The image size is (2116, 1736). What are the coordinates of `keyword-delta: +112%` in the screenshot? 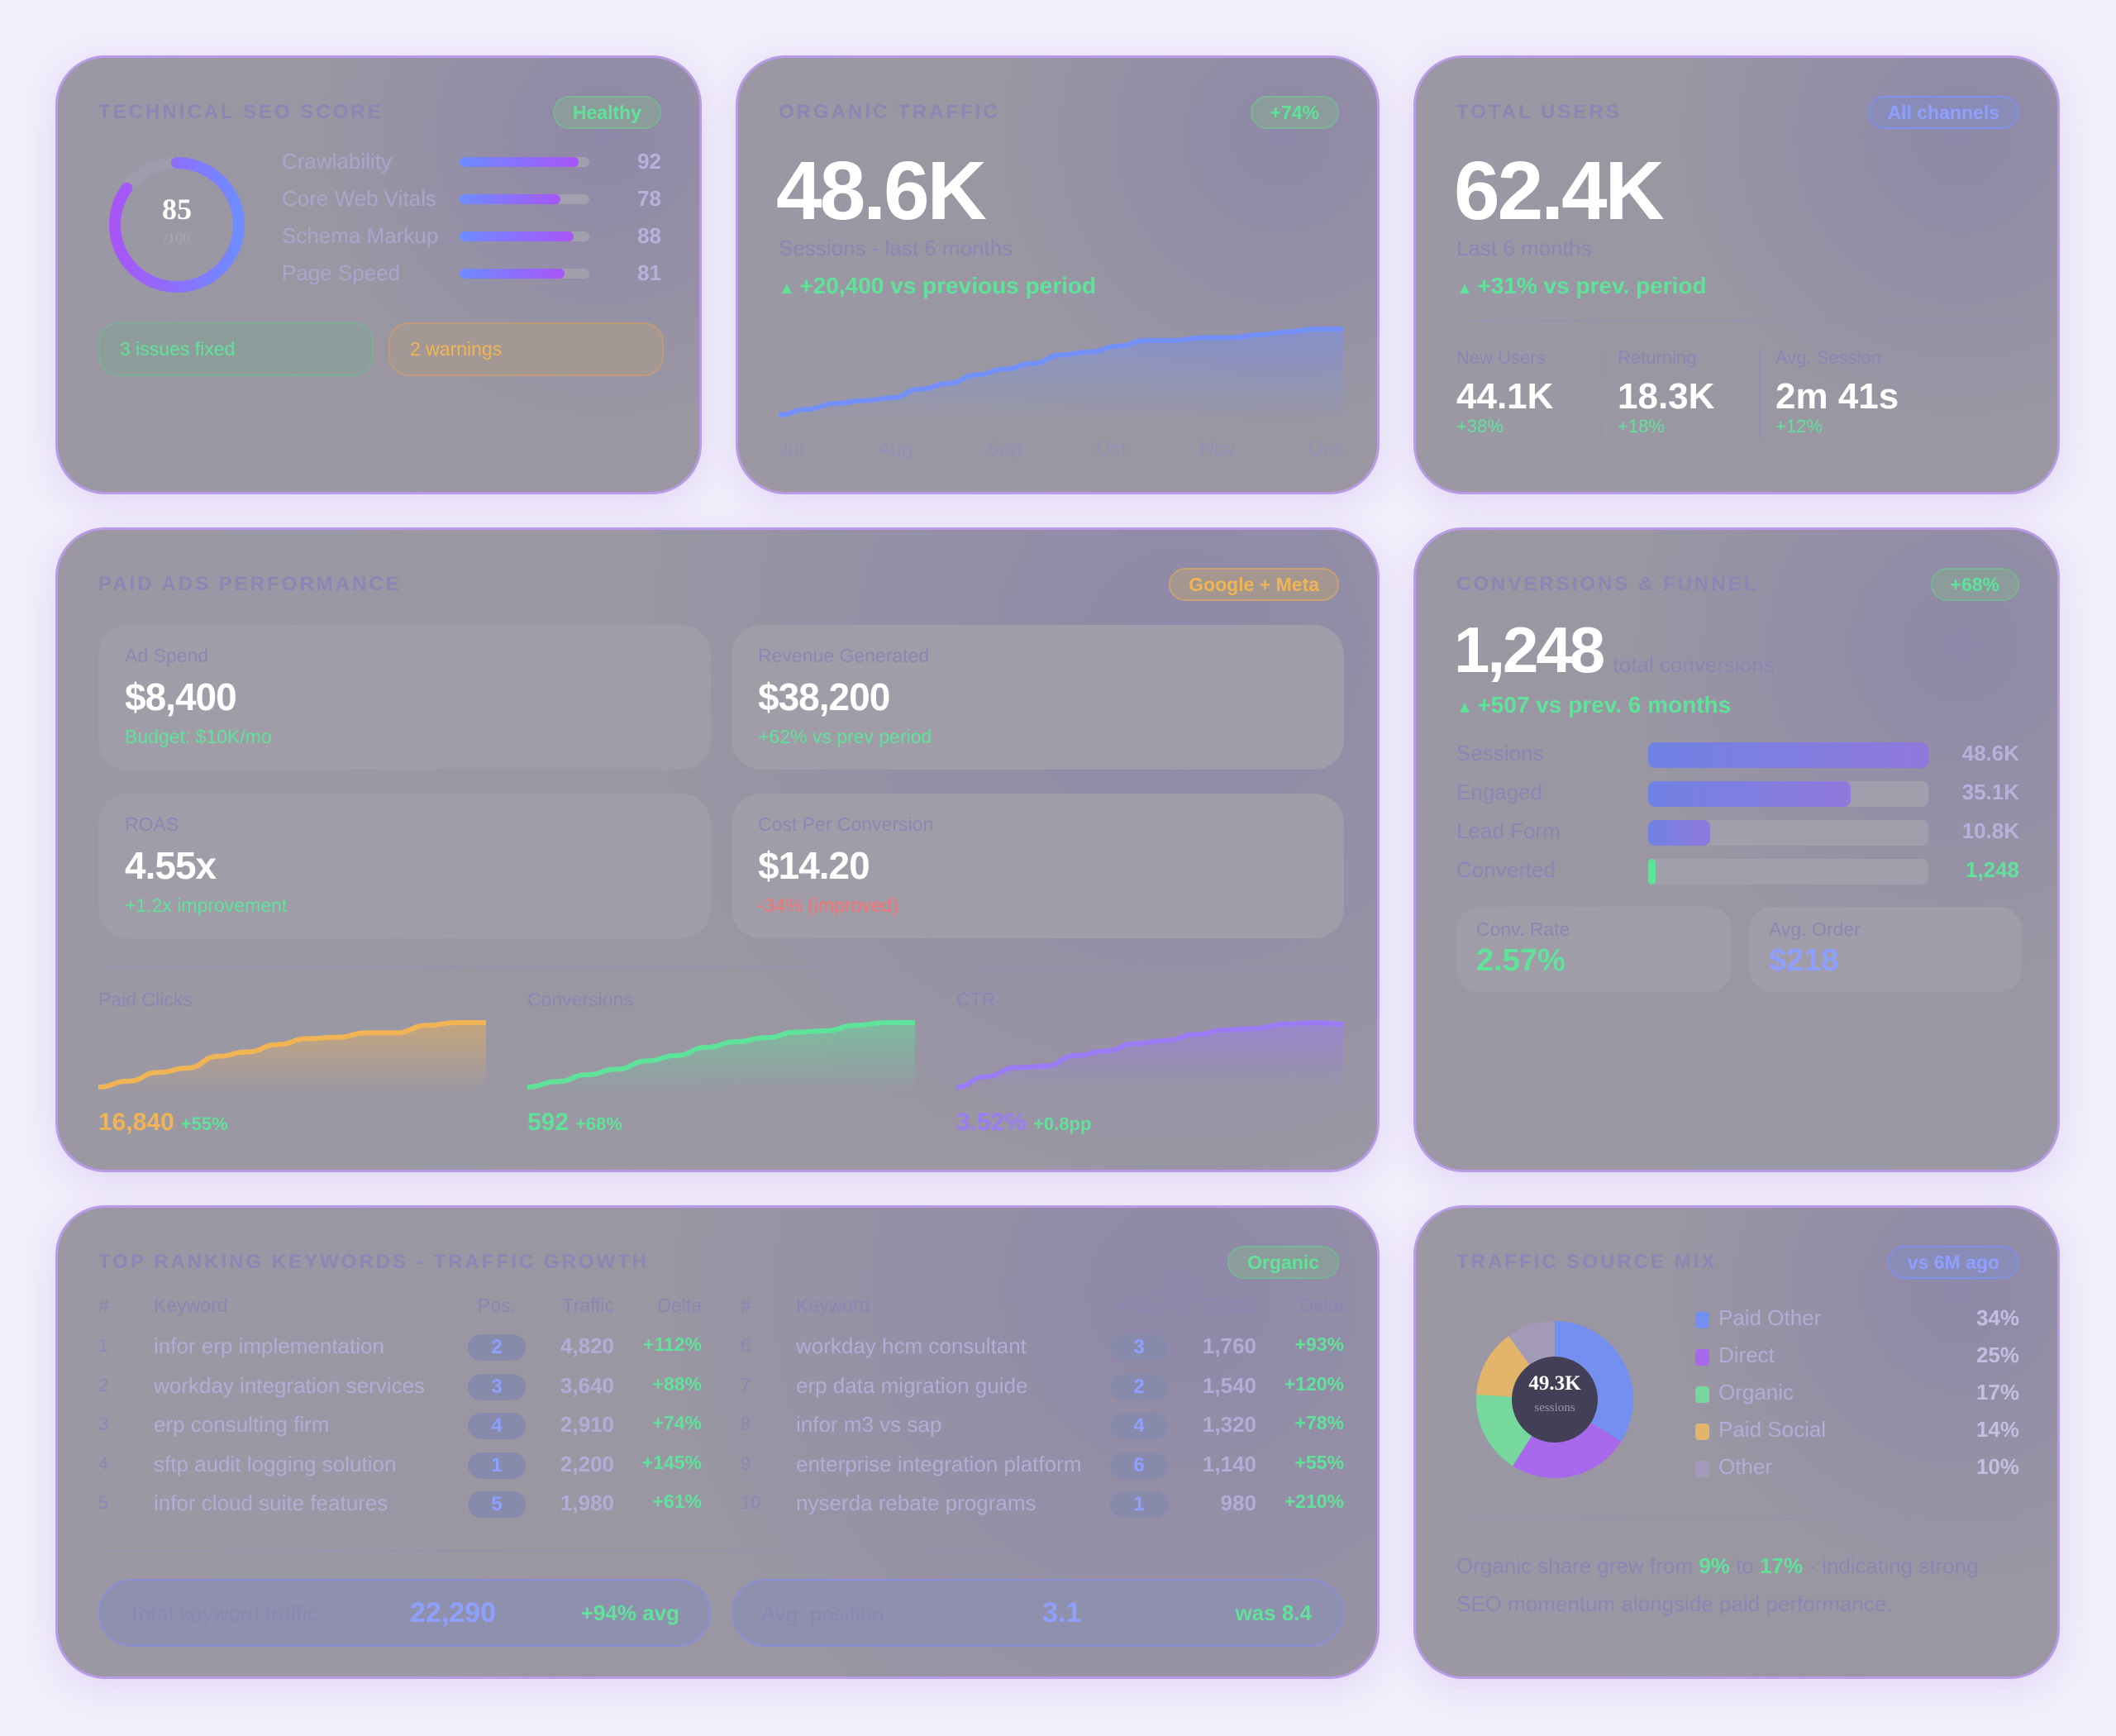 It's located at (672, 1344).